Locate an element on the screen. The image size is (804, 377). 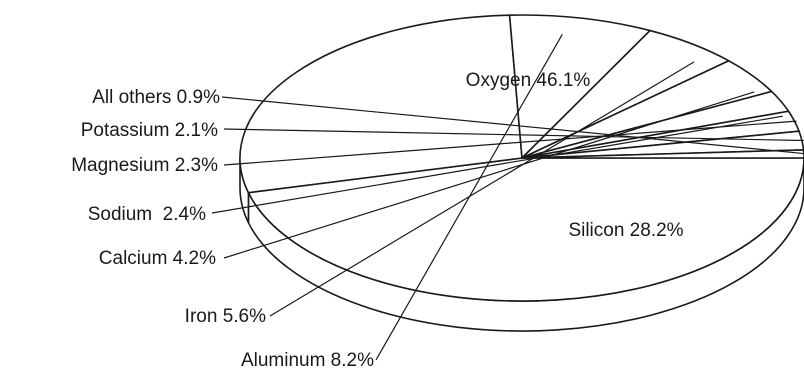
leader-line-potassium is located at coordinates (513, 135).